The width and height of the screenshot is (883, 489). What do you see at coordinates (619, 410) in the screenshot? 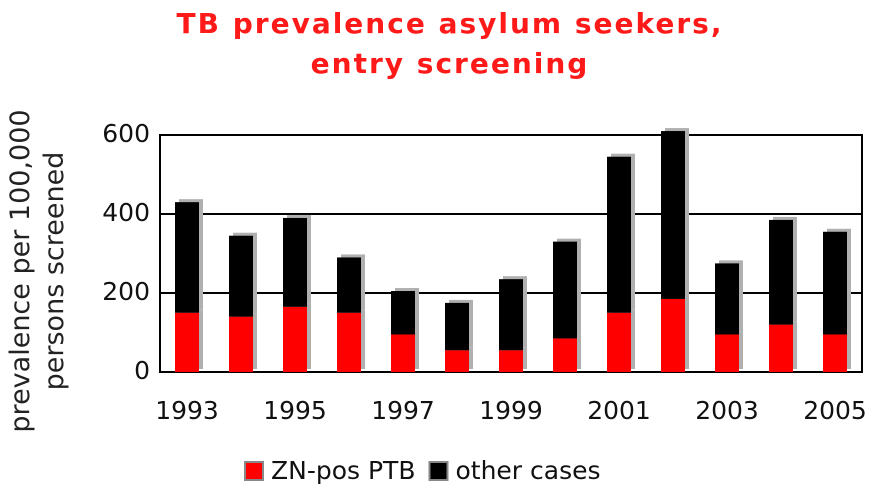
I see `x-tick-label: 2001` at bounding box center [619, 410].